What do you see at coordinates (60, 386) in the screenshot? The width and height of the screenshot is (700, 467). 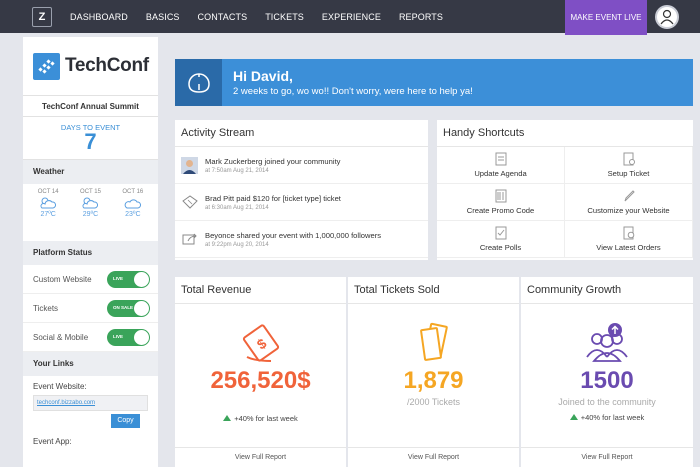 I see `event-website-label: Event Website:` at bounding box center [60, 386].